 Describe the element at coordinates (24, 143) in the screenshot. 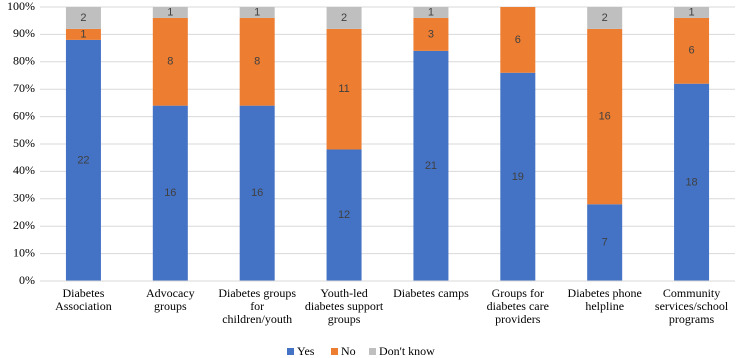

I see `y-tick-label: 50%` at that location.